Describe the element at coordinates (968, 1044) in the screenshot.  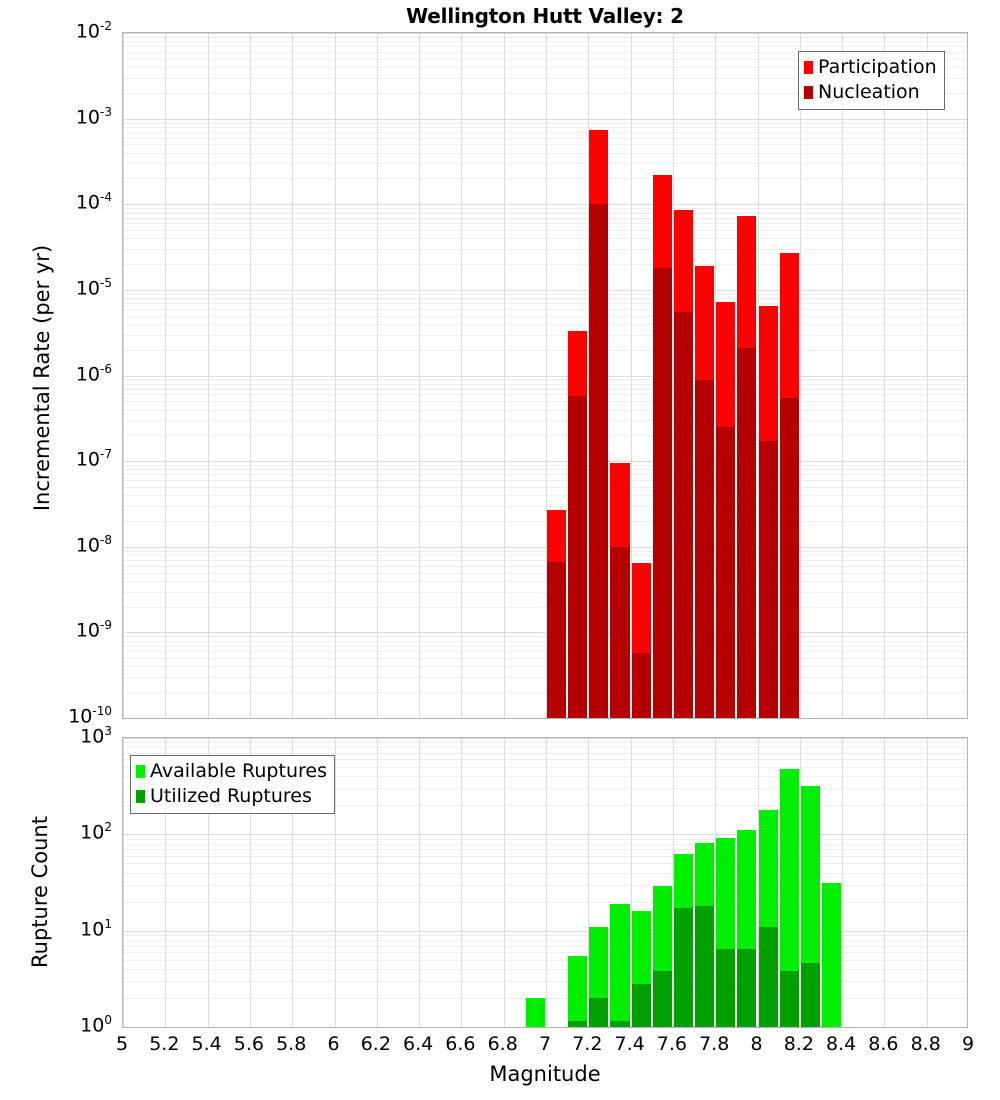
I see `x-tick-label: 9` at that location.